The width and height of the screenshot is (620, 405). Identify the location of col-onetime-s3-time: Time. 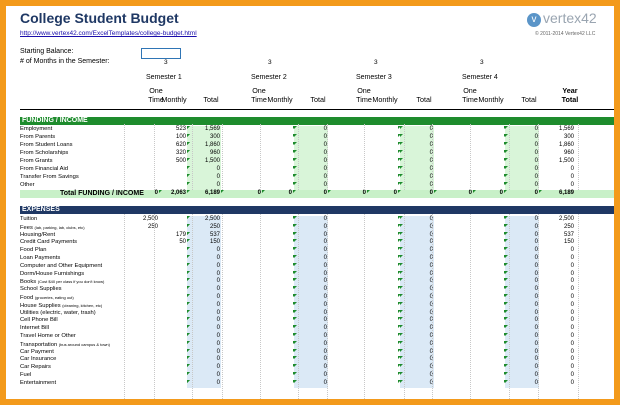
(364, 99).